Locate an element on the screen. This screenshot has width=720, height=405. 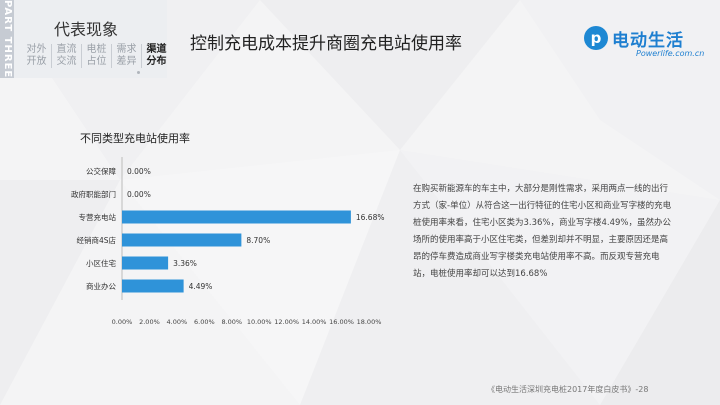
logo-name: 电动生活 is located at coordinates (648, 41).